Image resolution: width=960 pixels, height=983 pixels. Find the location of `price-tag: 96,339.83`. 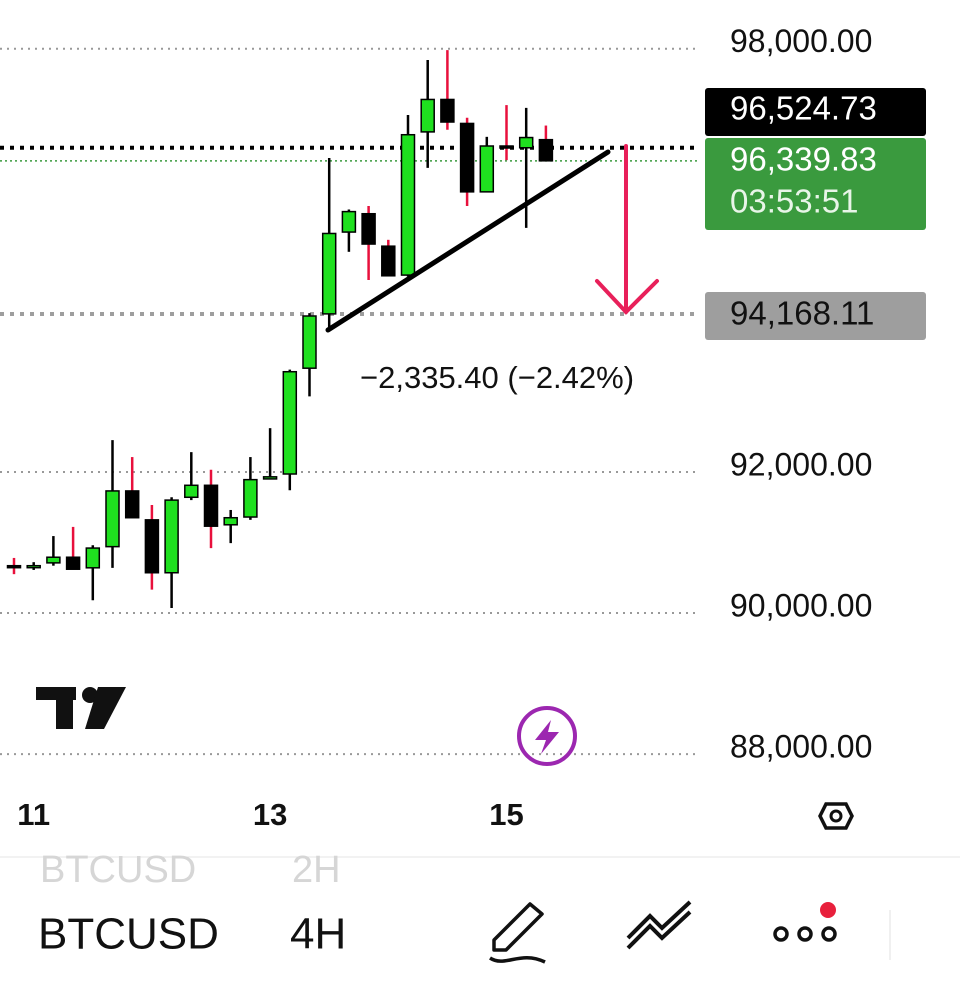

price-tag: 96,339.83 is located at coordinates (803, 159).